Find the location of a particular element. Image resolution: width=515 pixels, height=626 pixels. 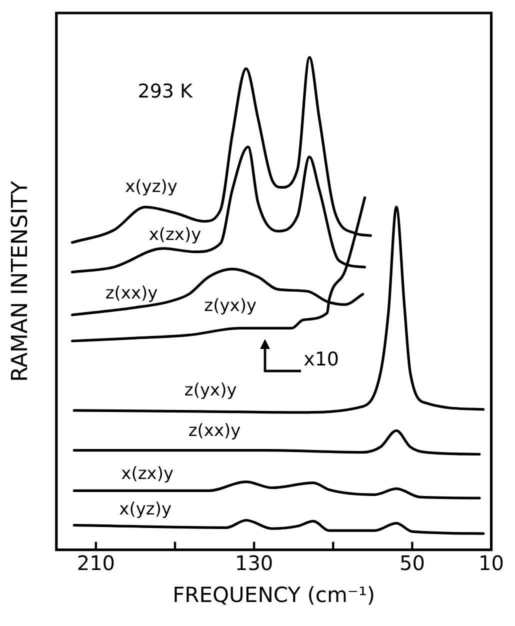

x-tick-label: 210 is located at coordinates (96, 563).